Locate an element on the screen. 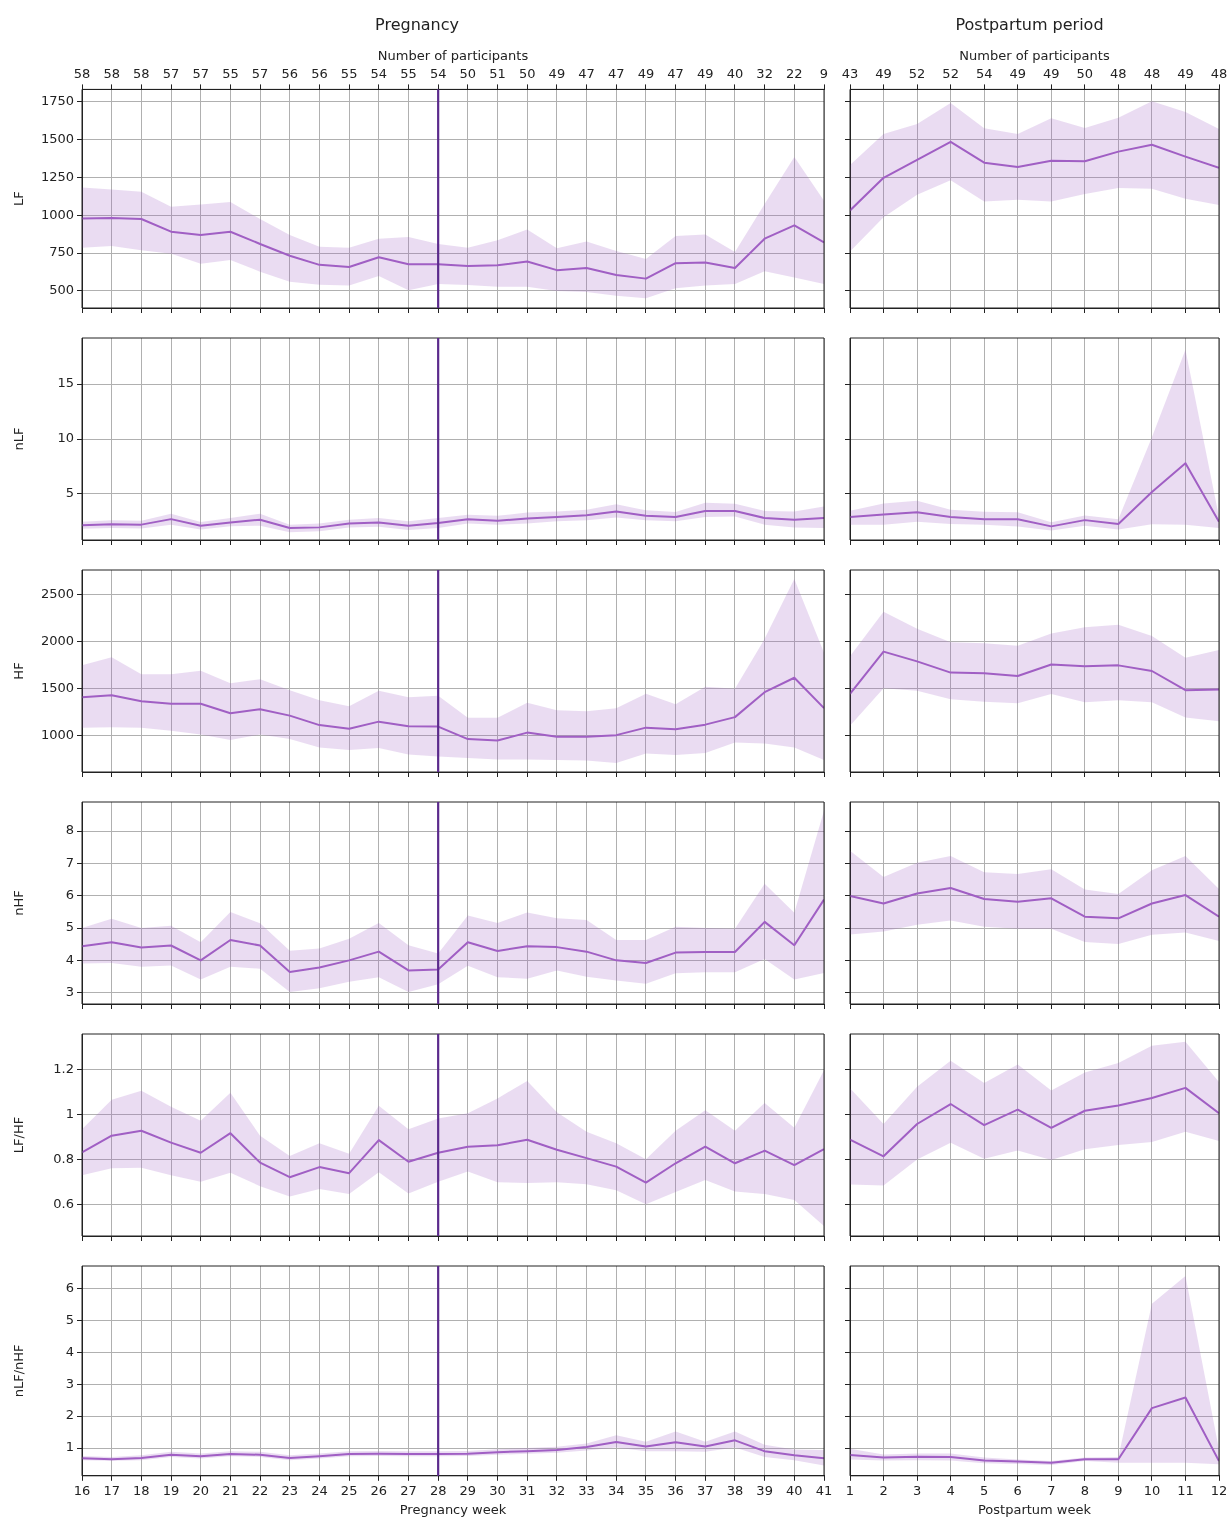 The height and width of the screenshot is (1537, 1231). y-axis-title: nLF is located at coordinates (19, 439).